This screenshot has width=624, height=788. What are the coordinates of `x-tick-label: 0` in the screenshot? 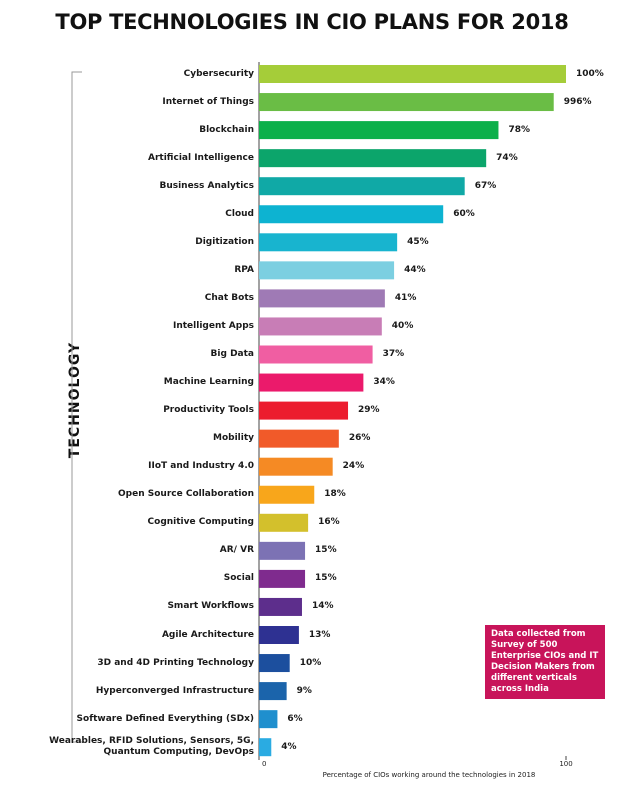 It's located at (264, 764).